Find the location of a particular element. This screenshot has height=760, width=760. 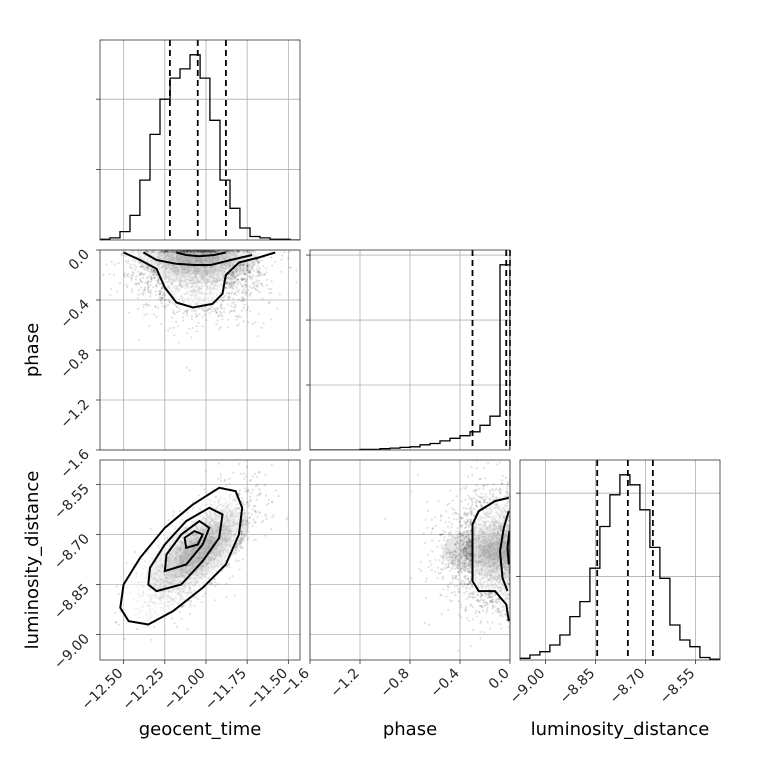

contour-level is located at coordinates (197, 258).